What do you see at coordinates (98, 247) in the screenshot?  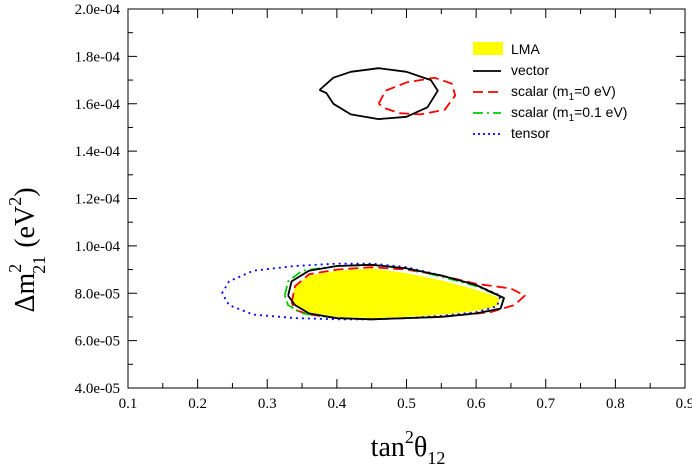 I see `y-tick-label: 1.0e-04` at bounding box center [98, 247].